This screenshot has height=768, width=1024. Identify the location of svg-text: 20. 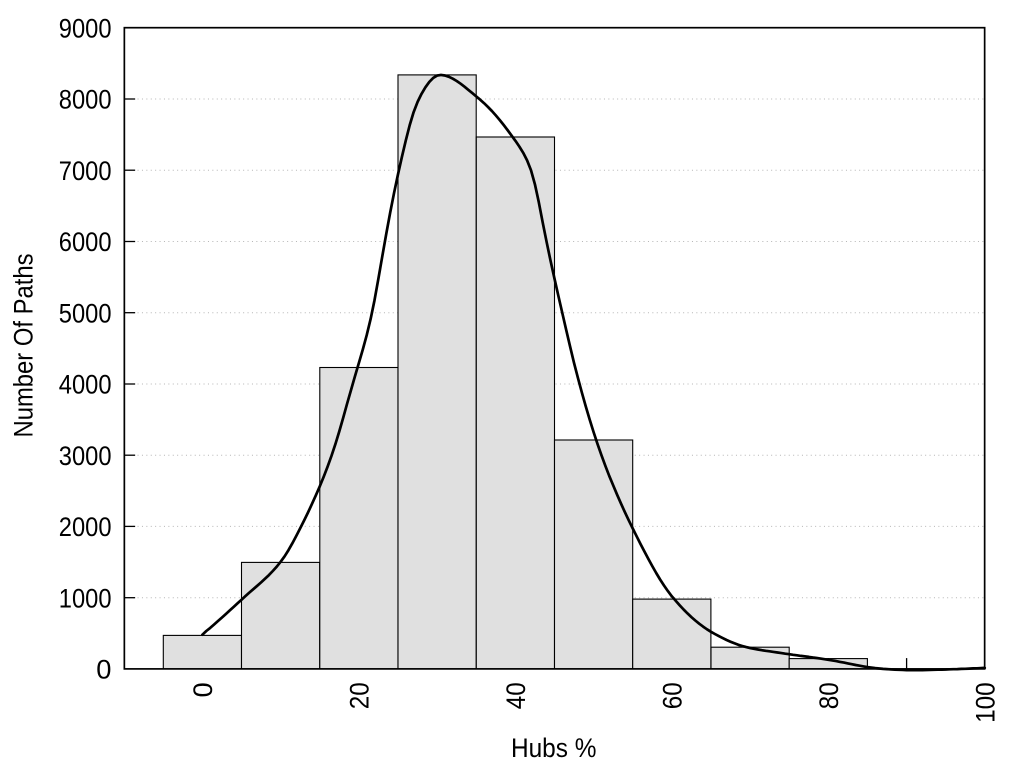
(360, 695).